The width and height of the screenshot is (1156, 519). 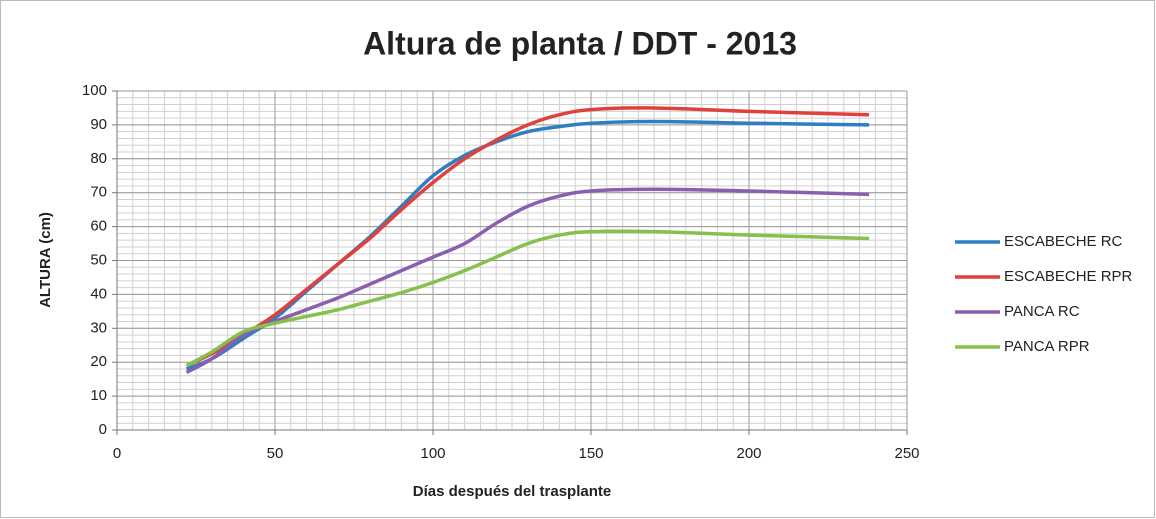 I want to click on y-tick-label: 30, so click(x=98, y=327).